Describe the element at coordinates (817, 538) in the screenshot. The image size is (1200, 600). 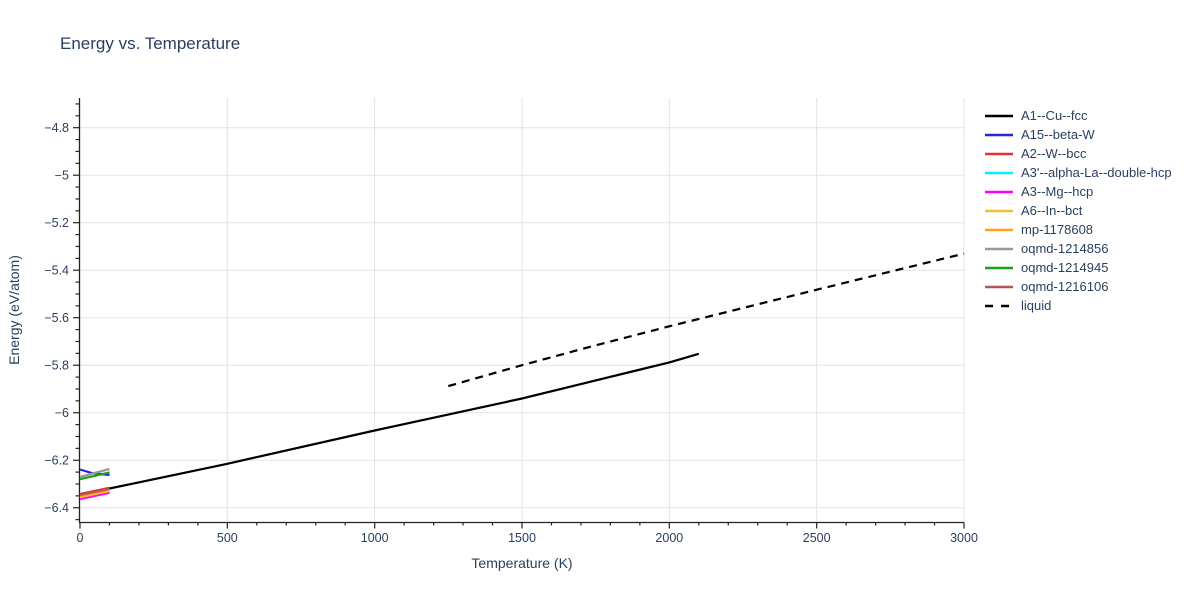
I see `x-tick-label: 2500` at that location.